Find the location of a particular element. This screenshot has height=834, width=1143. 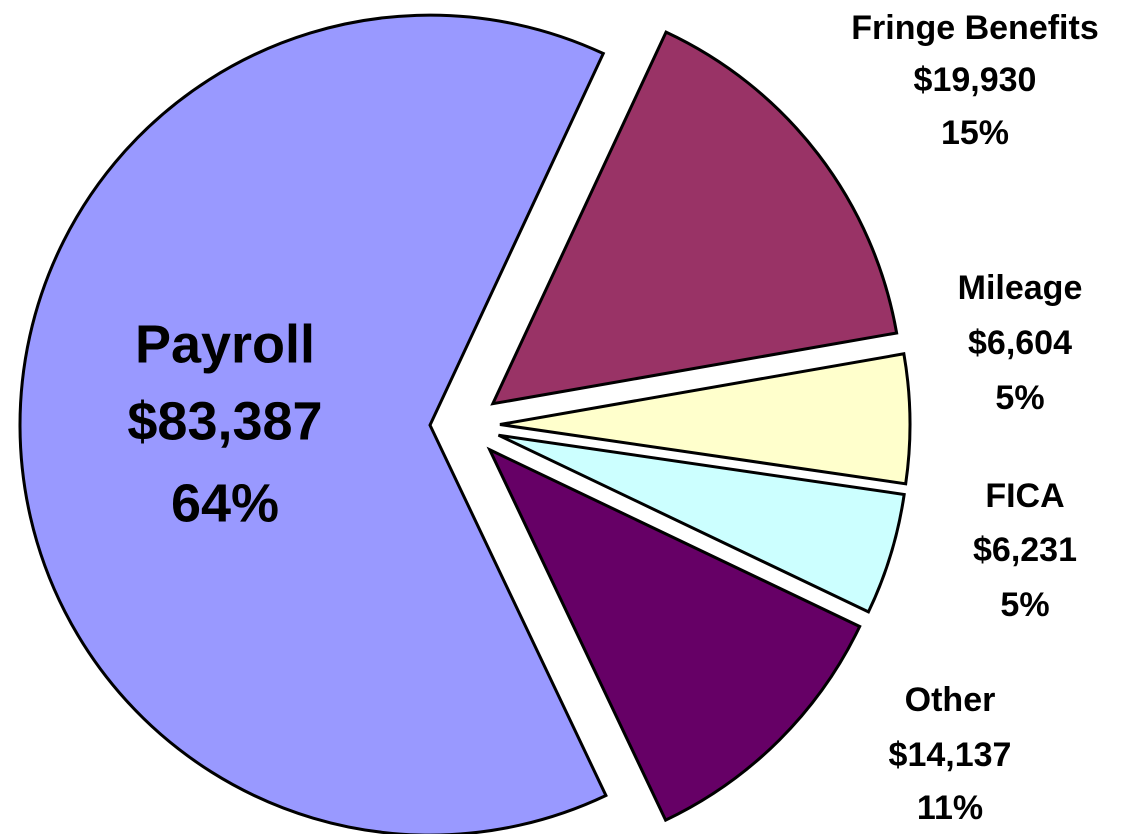

slice-label: Fringe Benefits is located at coordinates (974, 28).